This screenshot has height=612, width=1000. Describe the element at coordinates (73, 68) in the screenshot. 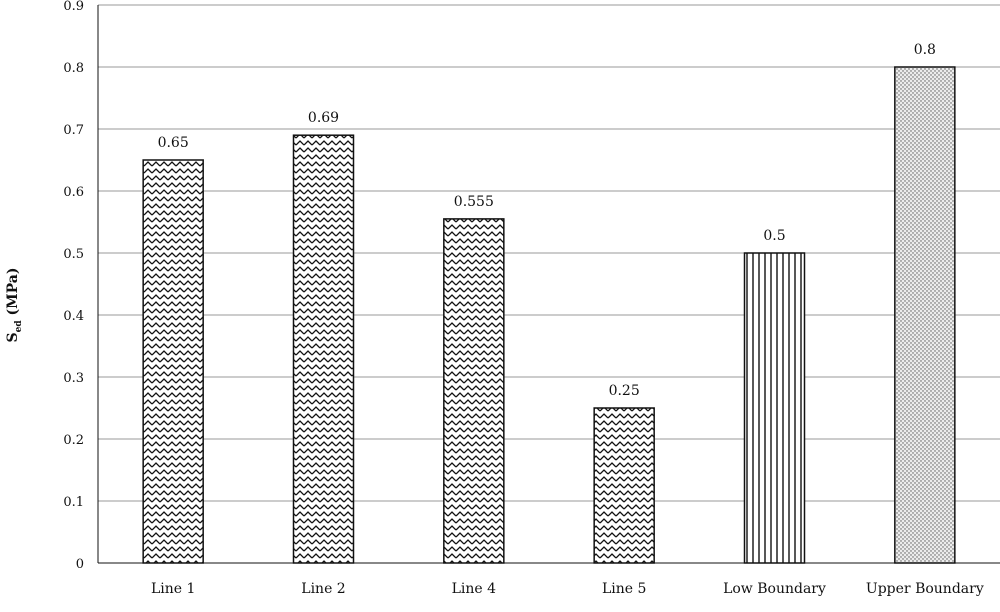

I see `y-tick-label: 0.8` at that location.